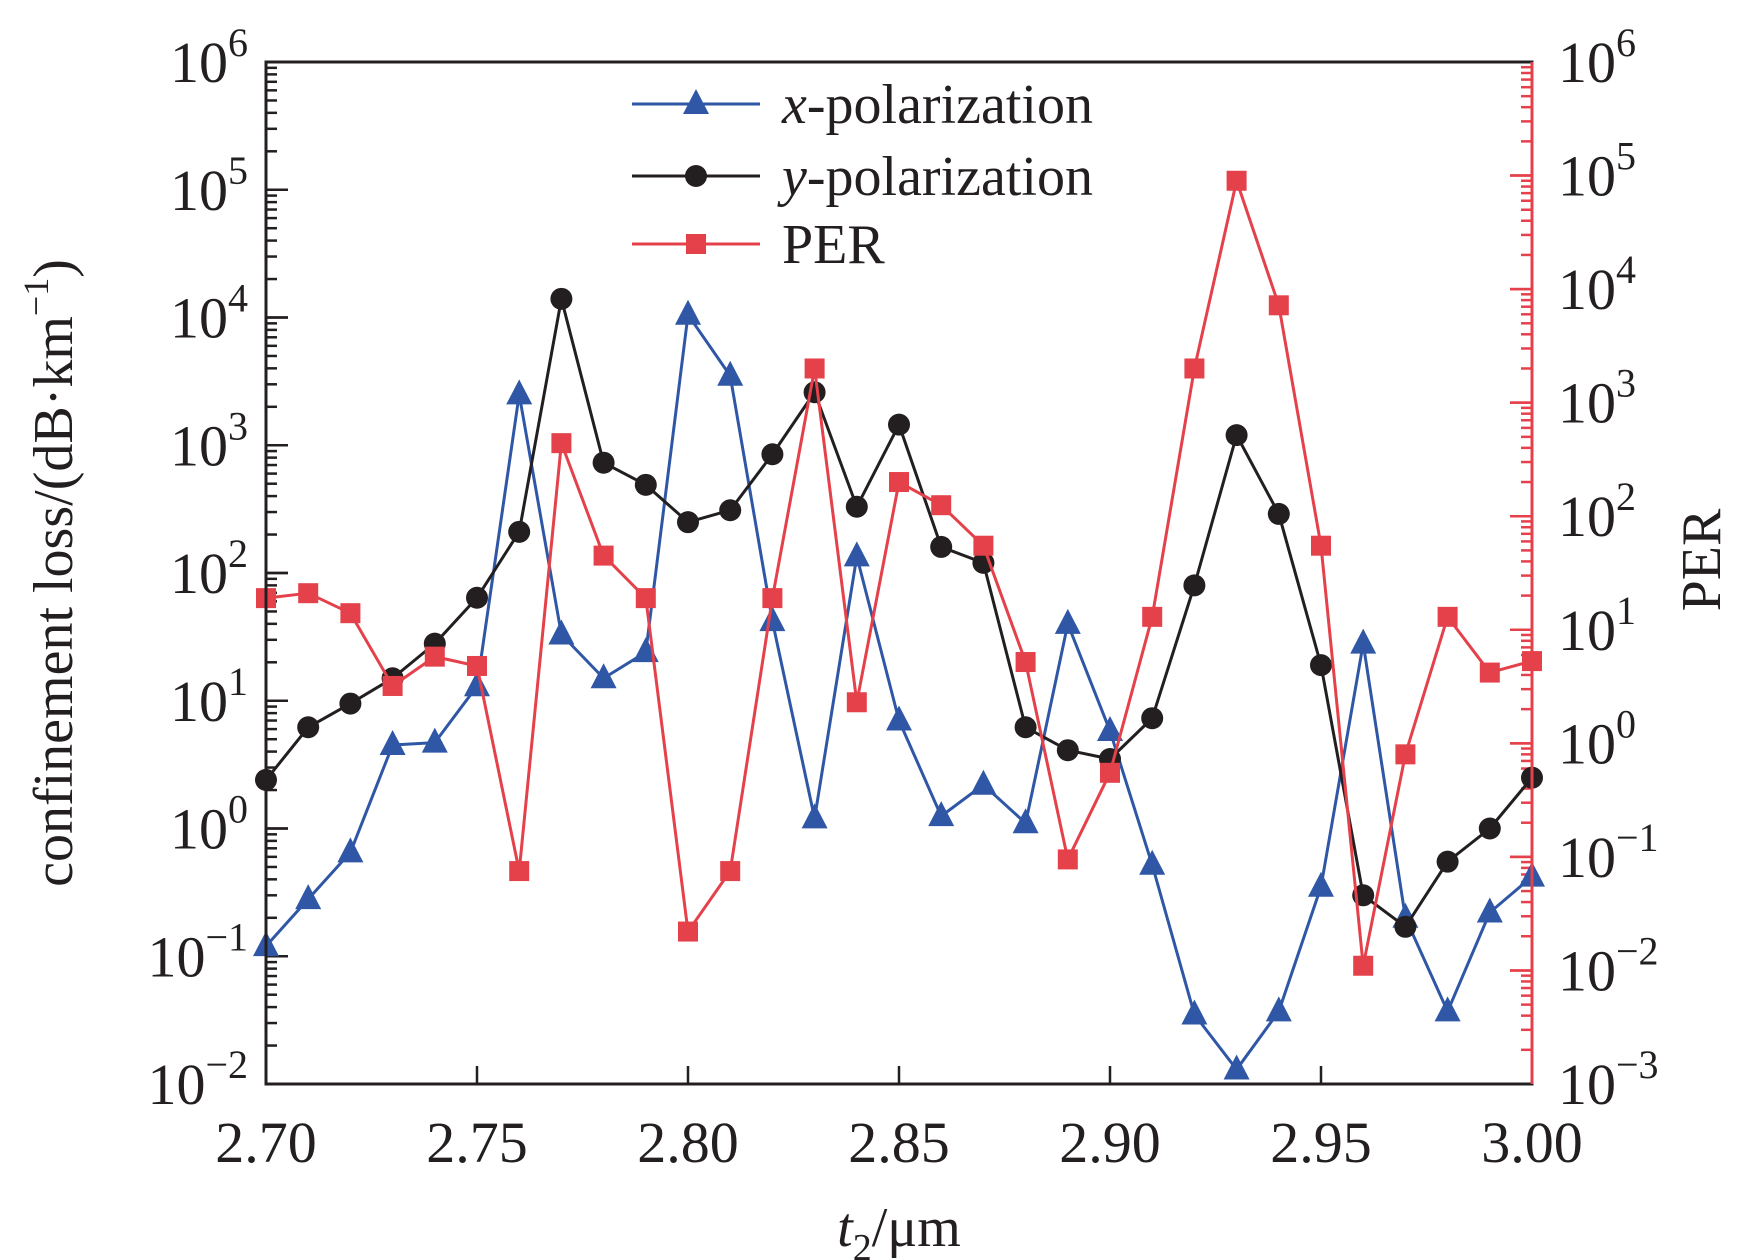 This screenshot has height=1260, width=1748. Describe the element at coordinates (1608, 965) in the screenshot. I see `y-right-tick-label: 10⁻²` at that location.